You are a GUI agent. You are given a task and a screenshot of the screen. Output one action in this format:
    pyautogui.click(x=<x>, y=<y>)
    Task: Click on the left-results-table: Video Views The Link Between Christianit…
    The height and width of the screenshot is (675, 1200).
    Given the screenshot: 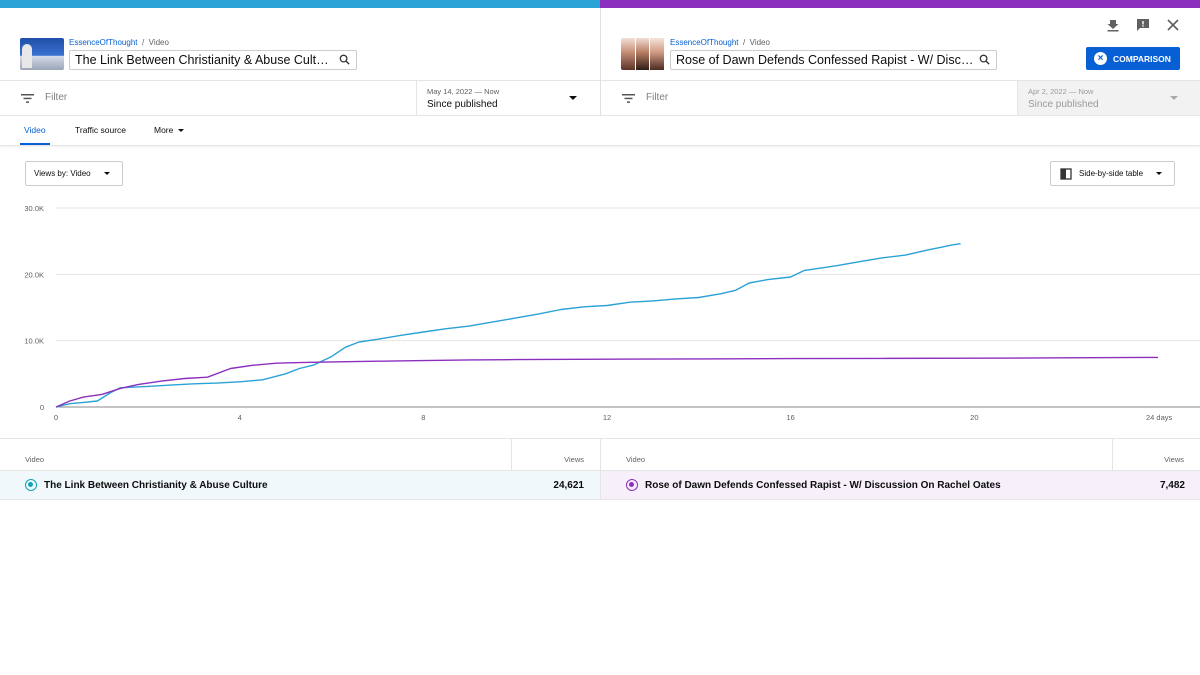 What is the action you would take?
    pyautogui.click(x=300, y=469)
    